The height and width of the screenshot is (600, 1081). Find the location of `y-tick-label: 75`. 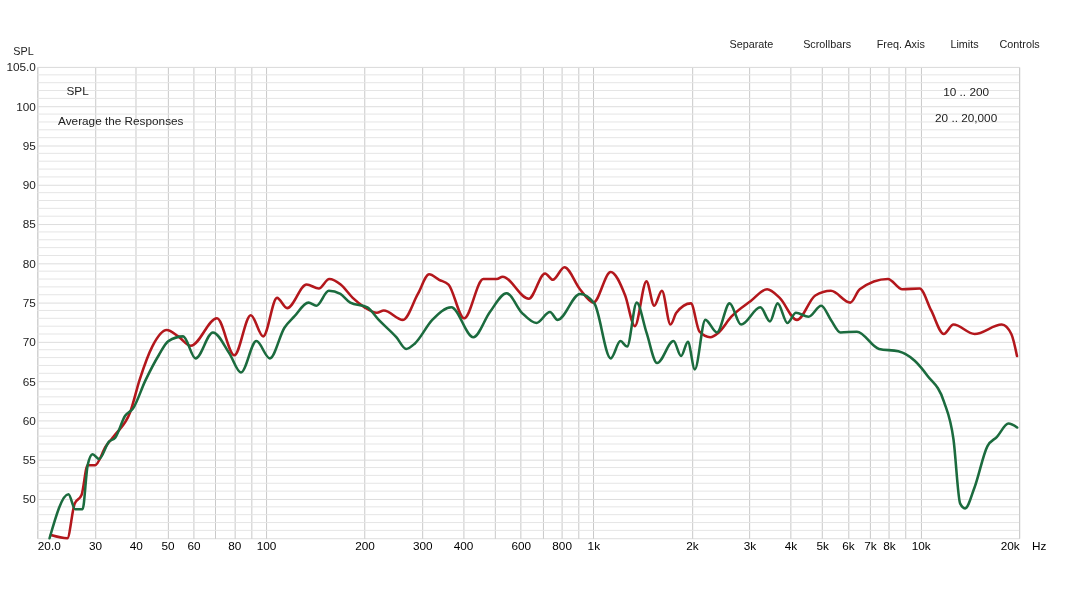

y-tick-label: 75 is located at coordinates (29, 303).